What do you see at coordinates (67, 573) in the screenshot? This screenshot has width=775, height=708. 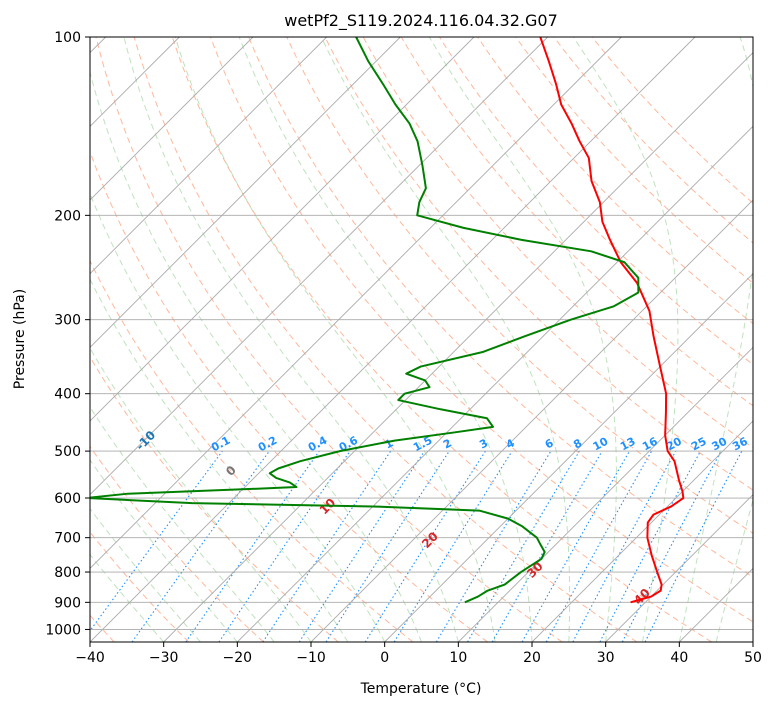 I see `y-tick-label: 800` at bounding box center [67, 573].